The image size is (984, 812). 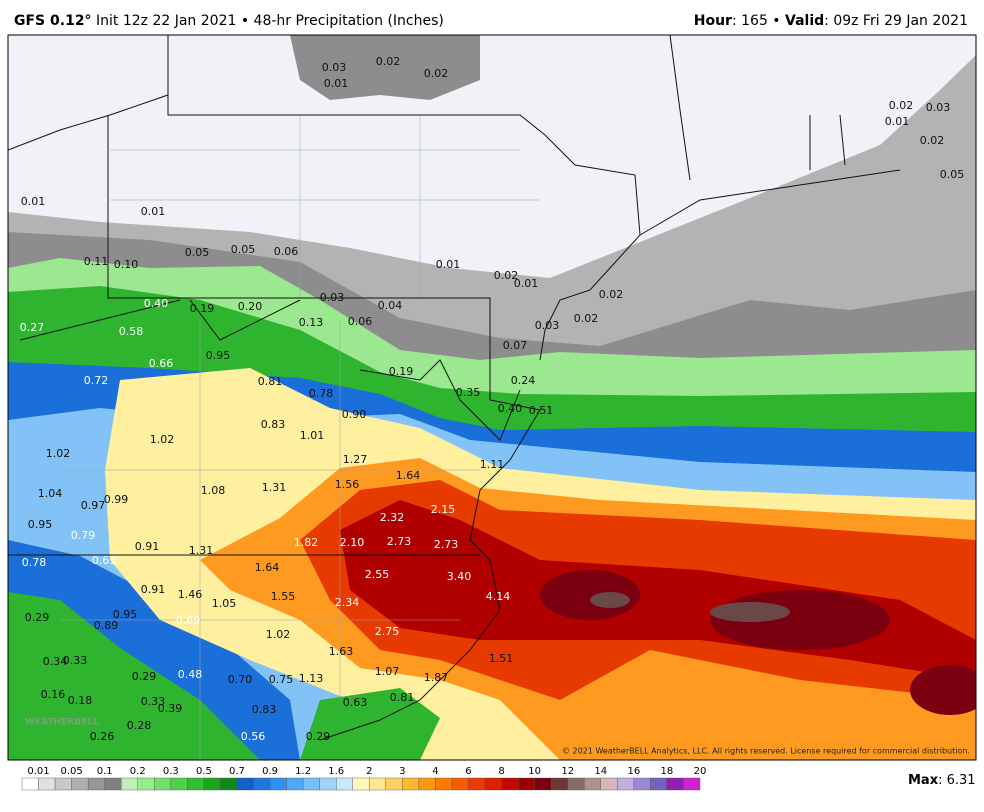 What do you see at coordinates (71, 771) in the screenshot?
I see `colorbar-label: 0.05` at bounding box center [71, 771].